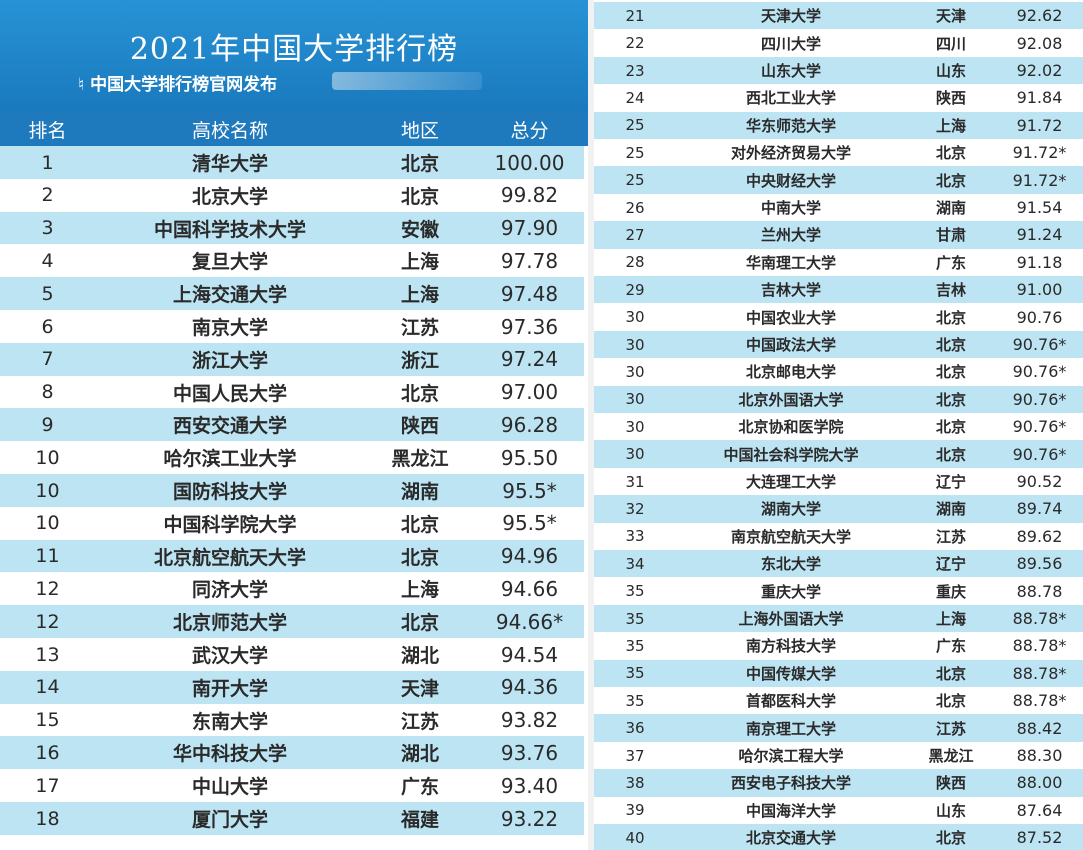  Describe the element at coordinates (47, 260) in the screenshot. I see `rank-cell: 4` at that location.